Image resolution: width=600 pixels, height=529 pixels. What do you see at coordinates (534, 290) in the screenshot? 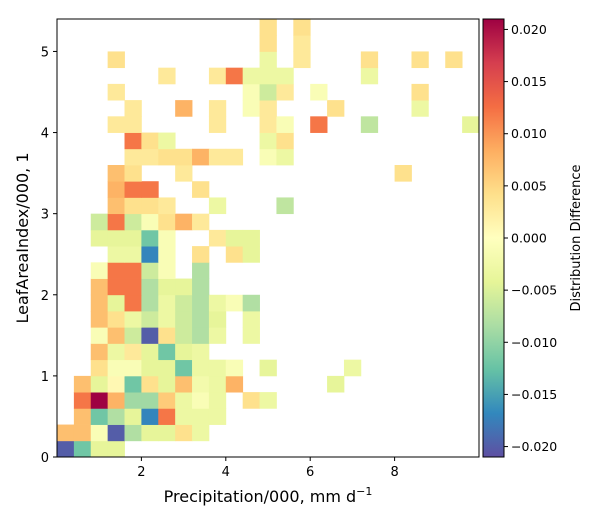
I see `colorbar-tick-label: −0.005` at bounding box center [534, 290].